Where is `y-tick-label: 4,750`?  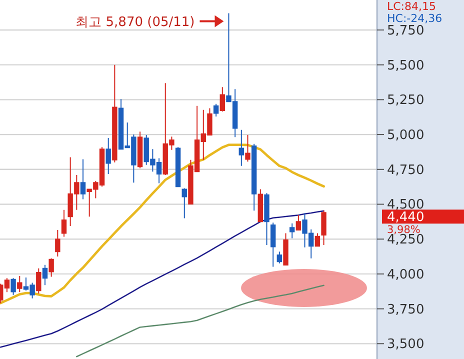 y-tick-label: 4,750 is located at coordinates (405, 170).